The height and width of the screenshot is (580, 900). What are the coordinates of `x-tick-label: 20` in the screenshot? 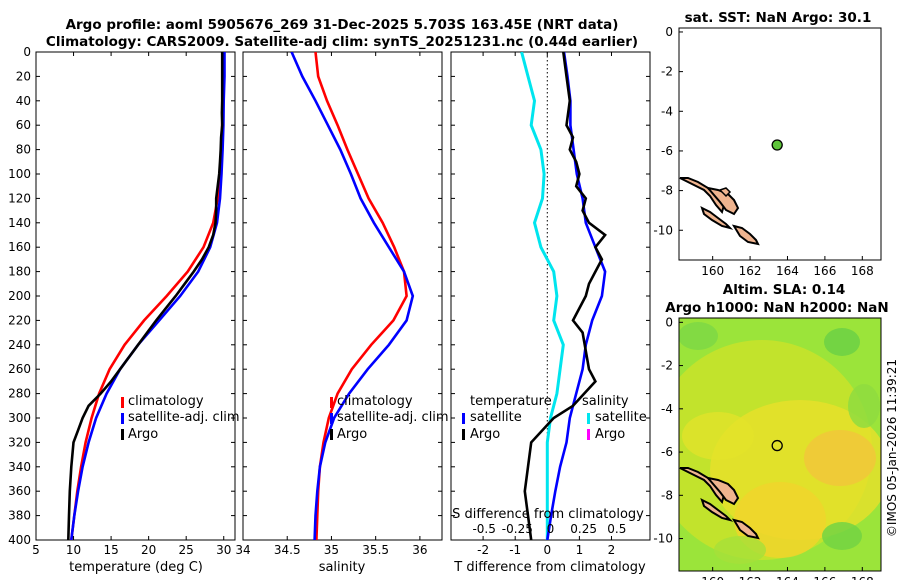 It's located at (148, 550).